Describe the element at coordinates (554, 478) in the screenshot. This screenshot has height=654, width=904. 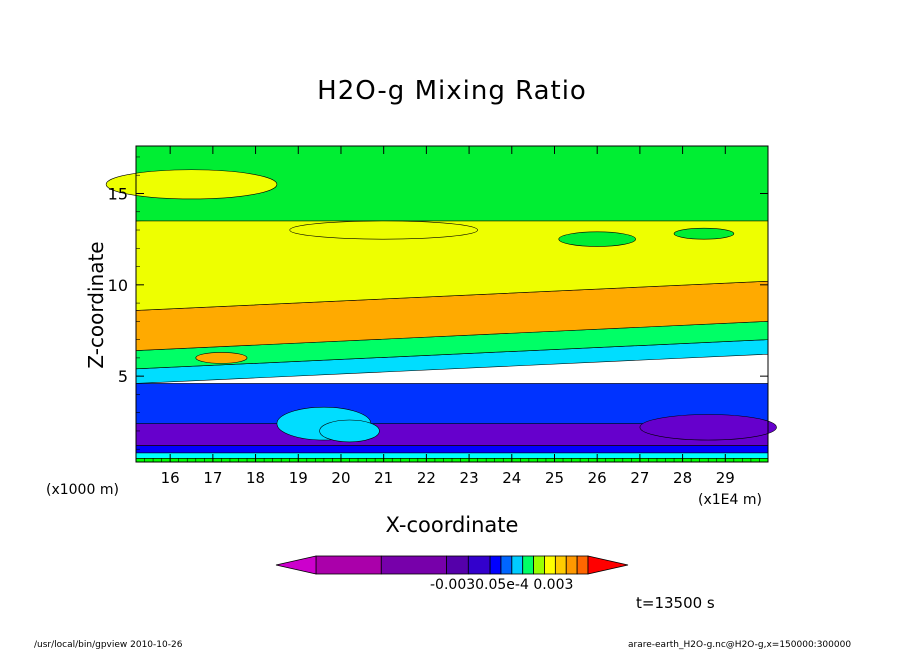
I see `x-tick-label-25: 25` at that location.